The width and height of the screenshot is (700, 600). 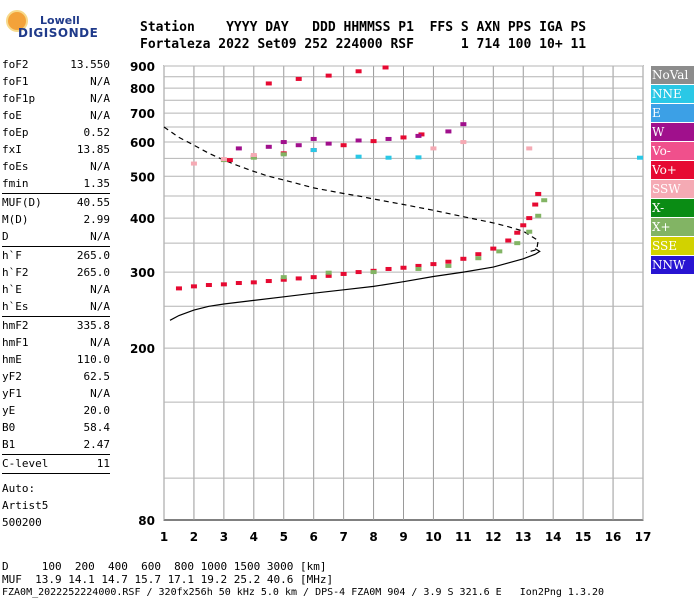 I want to click on param-value: 110.0, so click(x=93, y=359).